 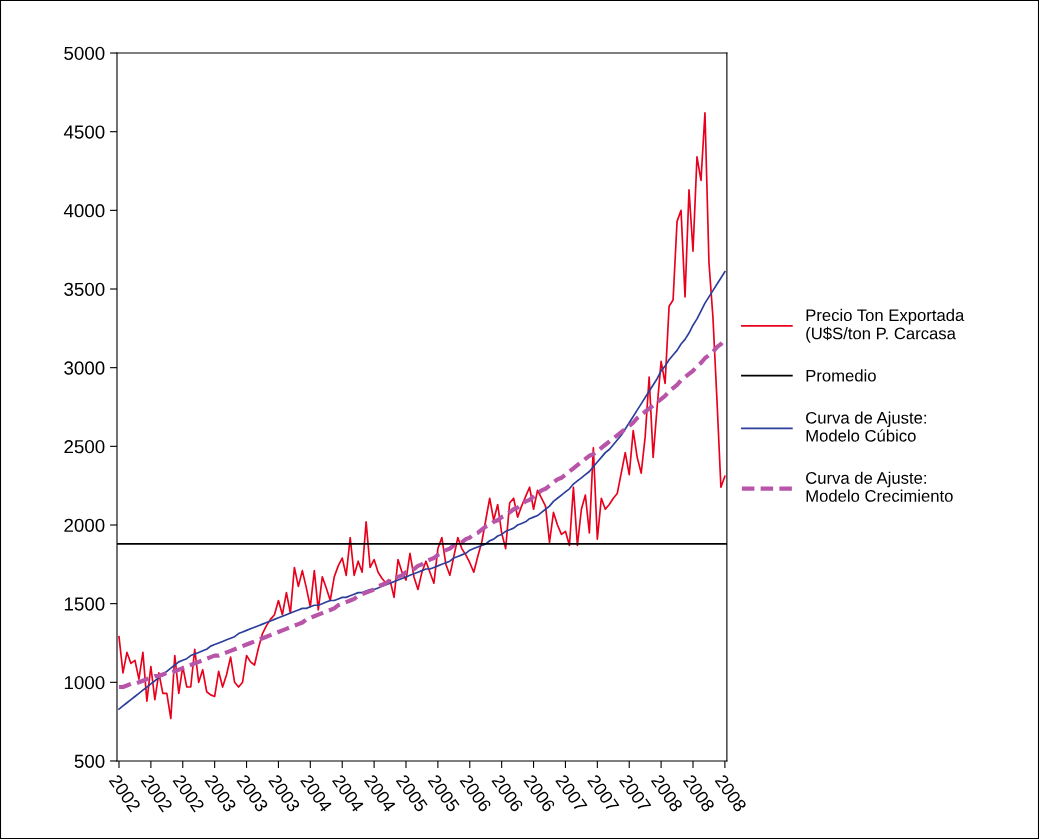 What do you see at coordinates (84, 53) in the screenshot?
I see `y-tick-label: 5000` at bounding box center [84, 53].